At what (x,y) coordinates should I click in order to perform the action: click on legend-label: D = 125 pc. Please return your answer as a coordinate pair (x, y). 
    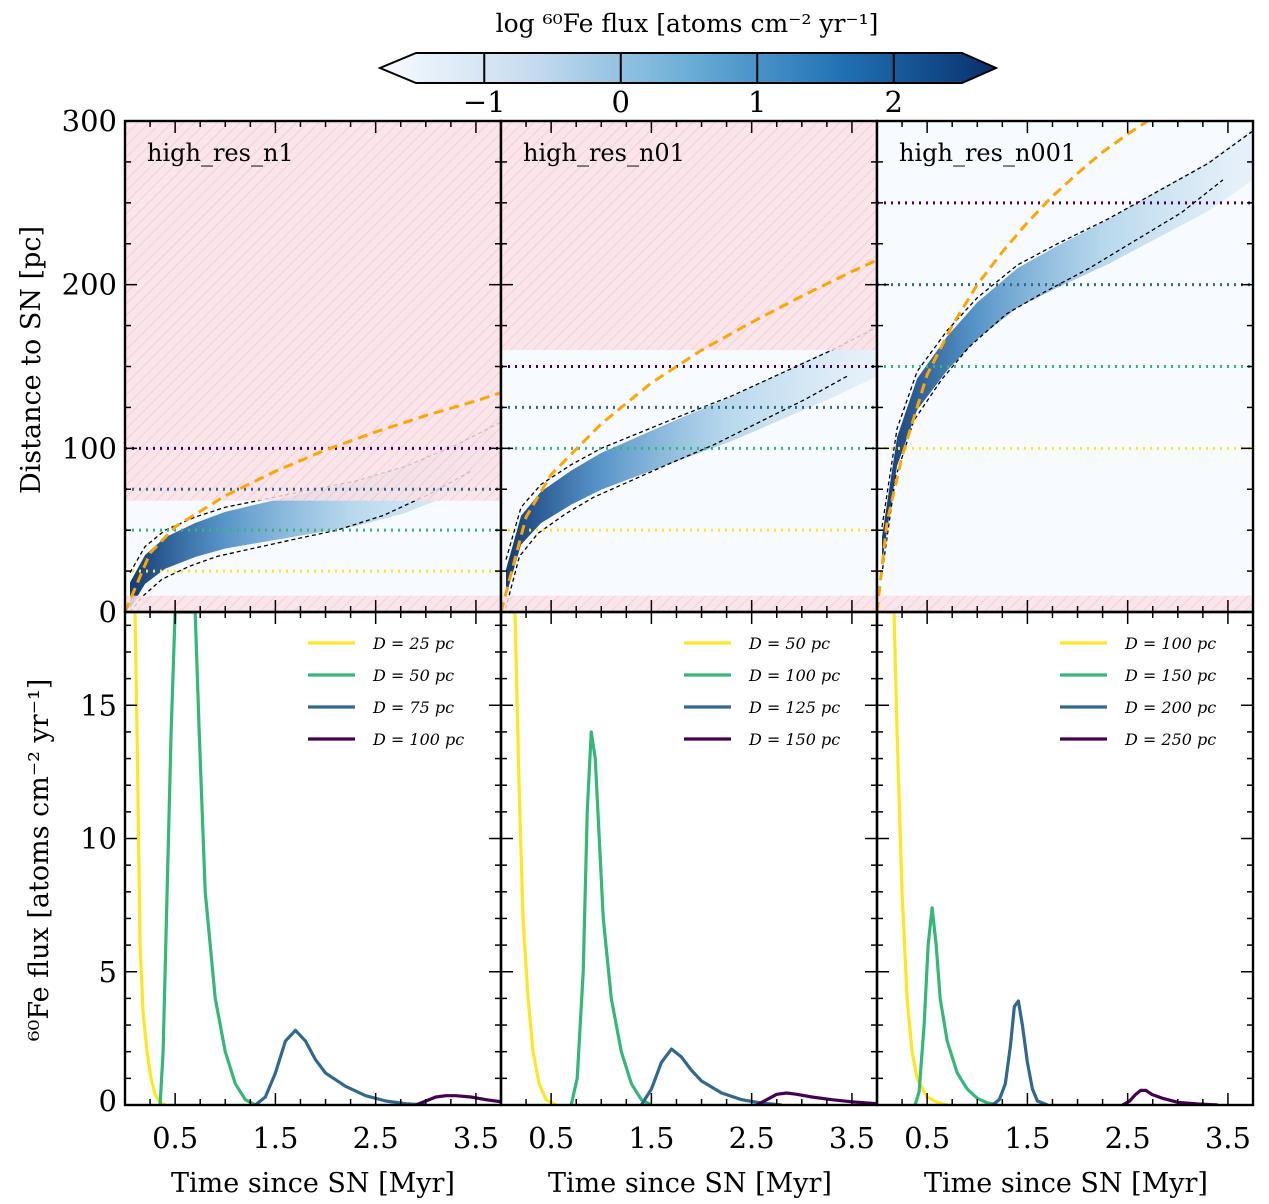
    Looking at the image, I should click on (794, 707).